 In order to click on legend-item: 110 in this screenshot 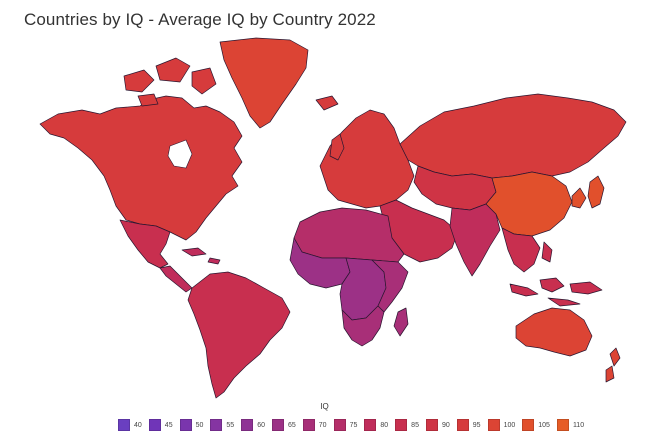, I will do `click(570, 425)`.